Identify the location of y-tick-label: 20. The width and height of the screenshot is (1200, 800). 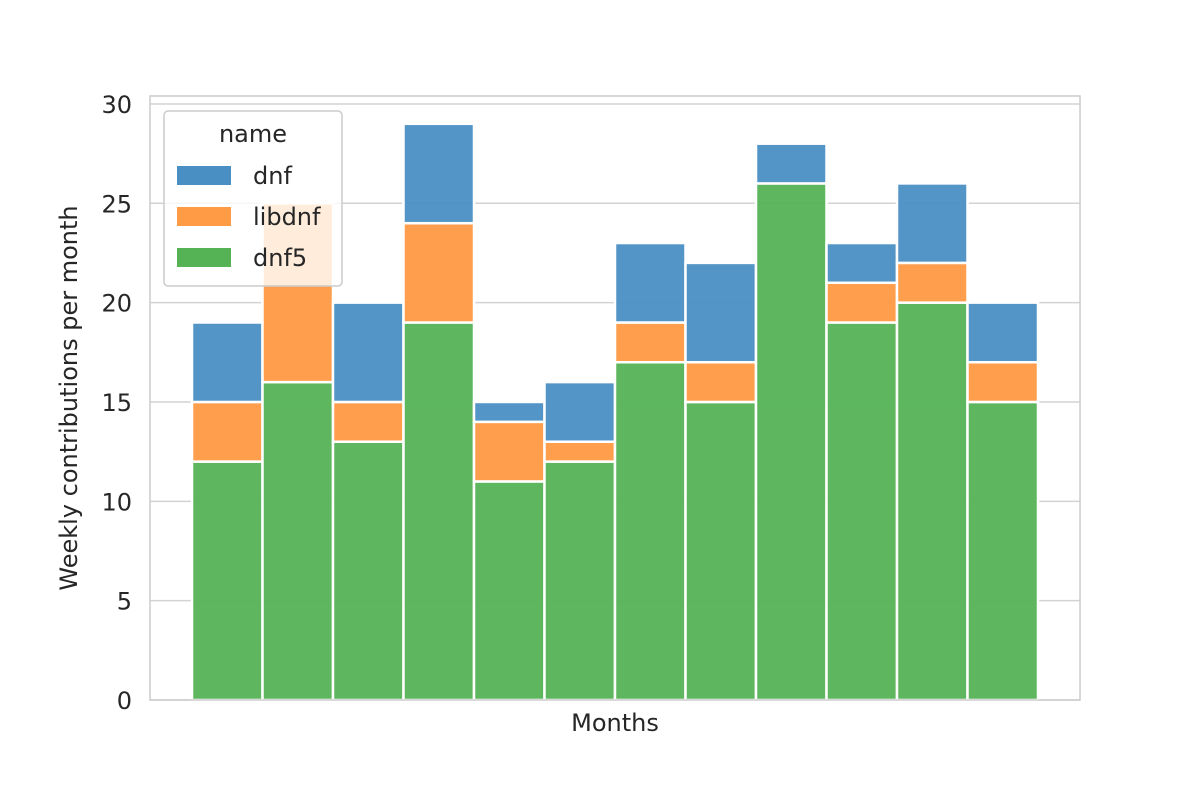
(116, 304).